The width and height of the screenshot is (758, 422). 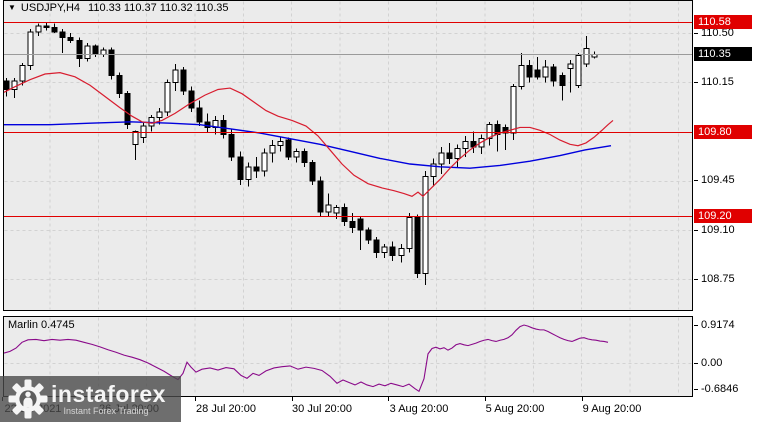 I want to click on price-axis-label: 110.15, so click(x=717, y=82).